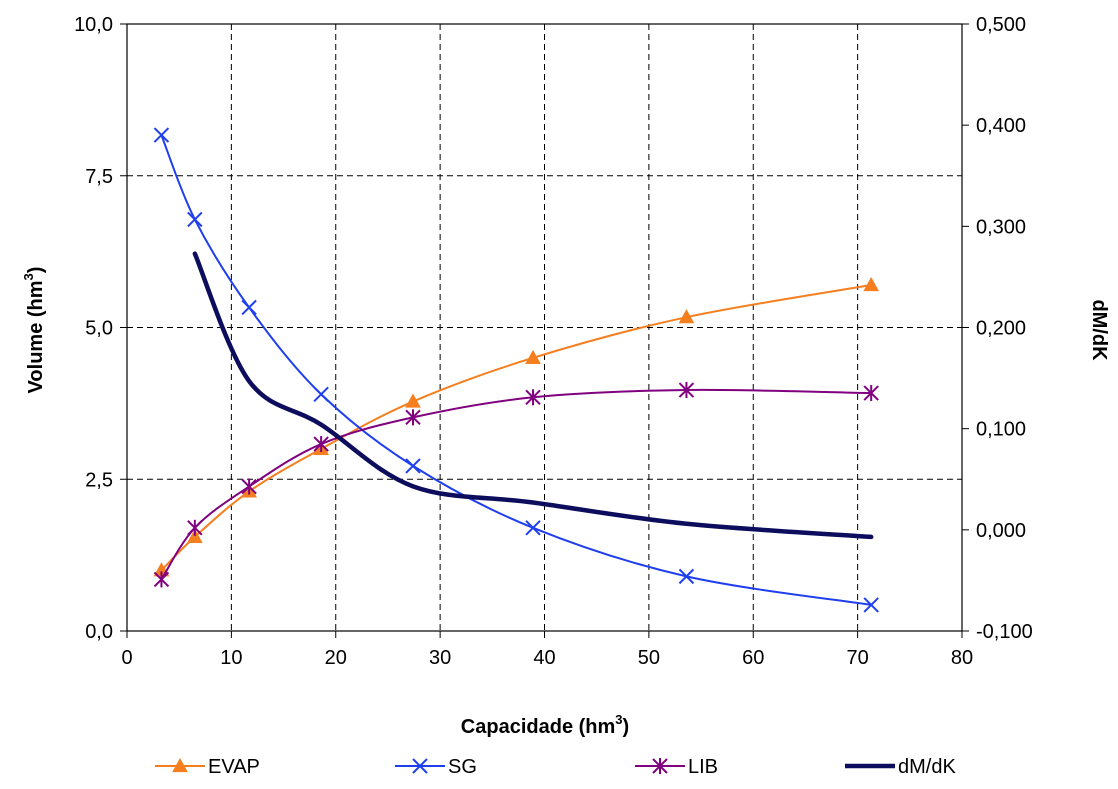 The image size is (1118, 789). What do you see at coordinates (753, 658) in the screenshot?
I see `x-tick-label: 60` at bounding box center [753, 658].